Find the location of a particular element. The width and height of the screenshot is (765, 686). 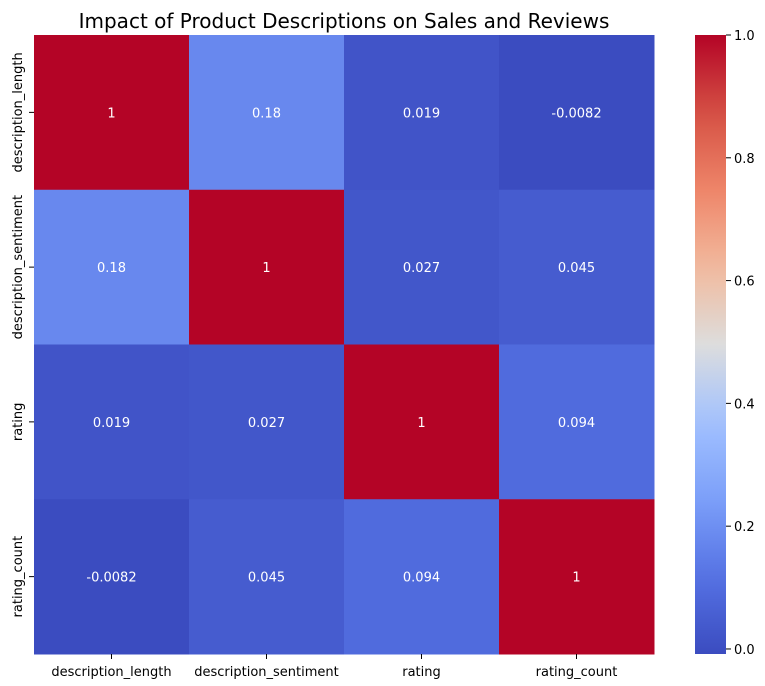

heatmap-annotation-r0-c1: 0.18 is located at coordinates (266, 113).